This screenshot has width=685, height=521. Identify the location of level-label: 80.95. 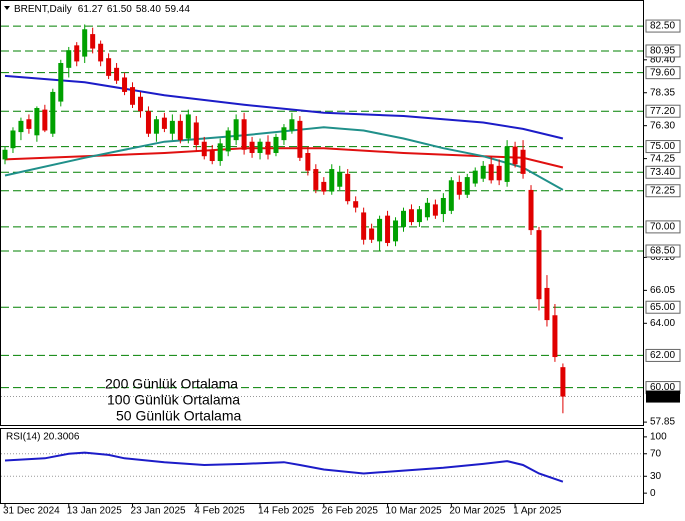
(662, 51).